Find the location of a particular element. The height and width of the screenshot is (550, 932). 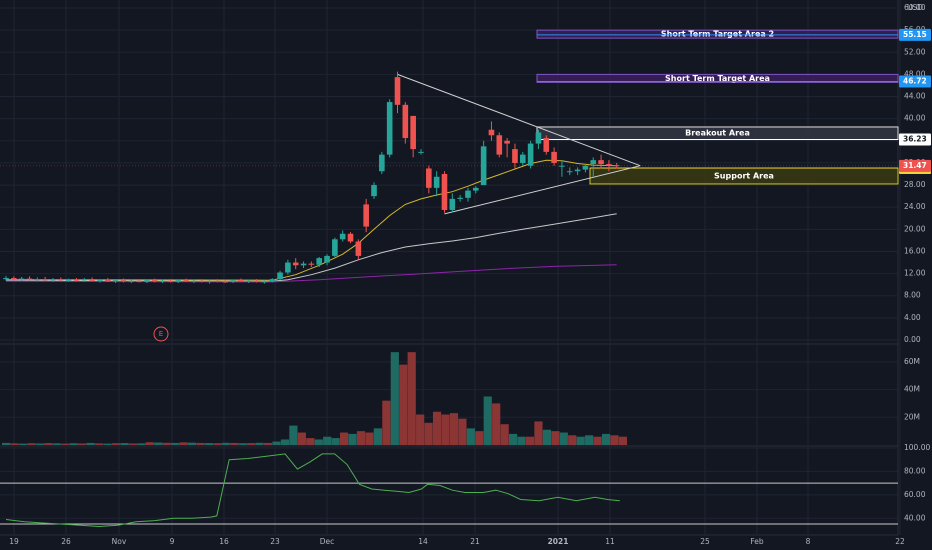

time-tick-label: 16 is located at coordinates (224, 541).